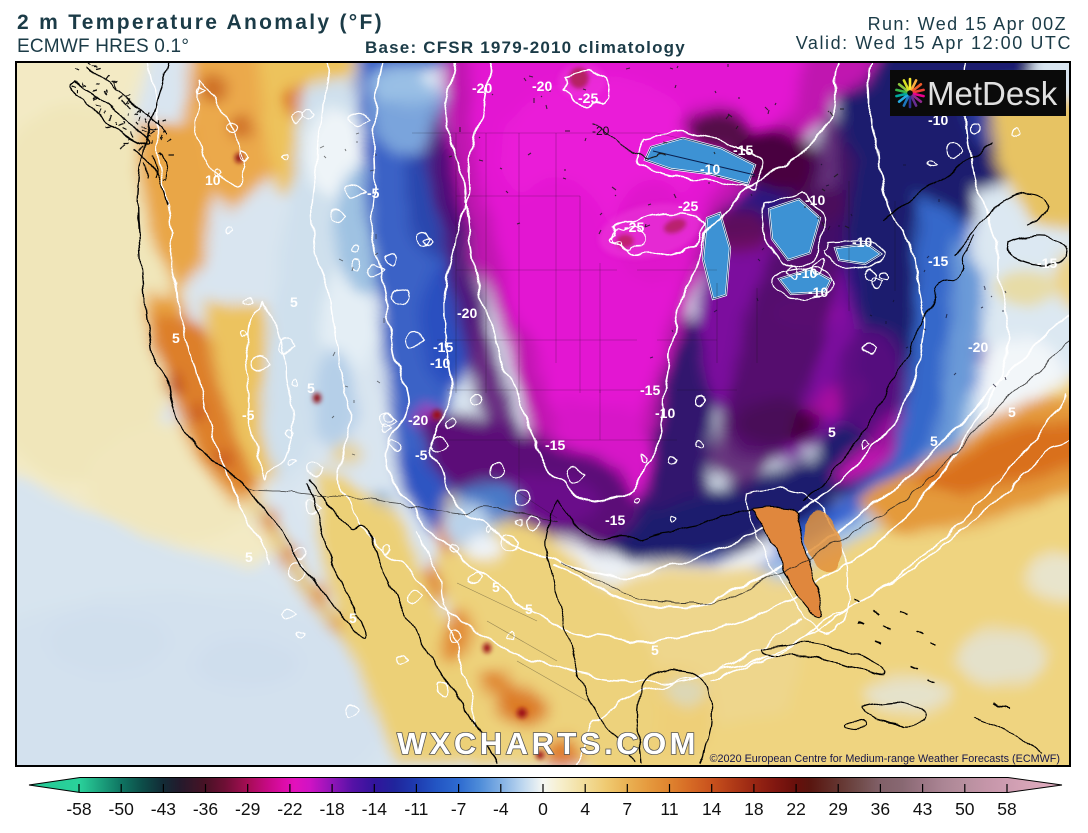 This screenshot has height=833, width=1088. What do you see at coordinates (795, 809) in the screenshot?
I see `svg-text: 22` at bounding box center [795, 809].